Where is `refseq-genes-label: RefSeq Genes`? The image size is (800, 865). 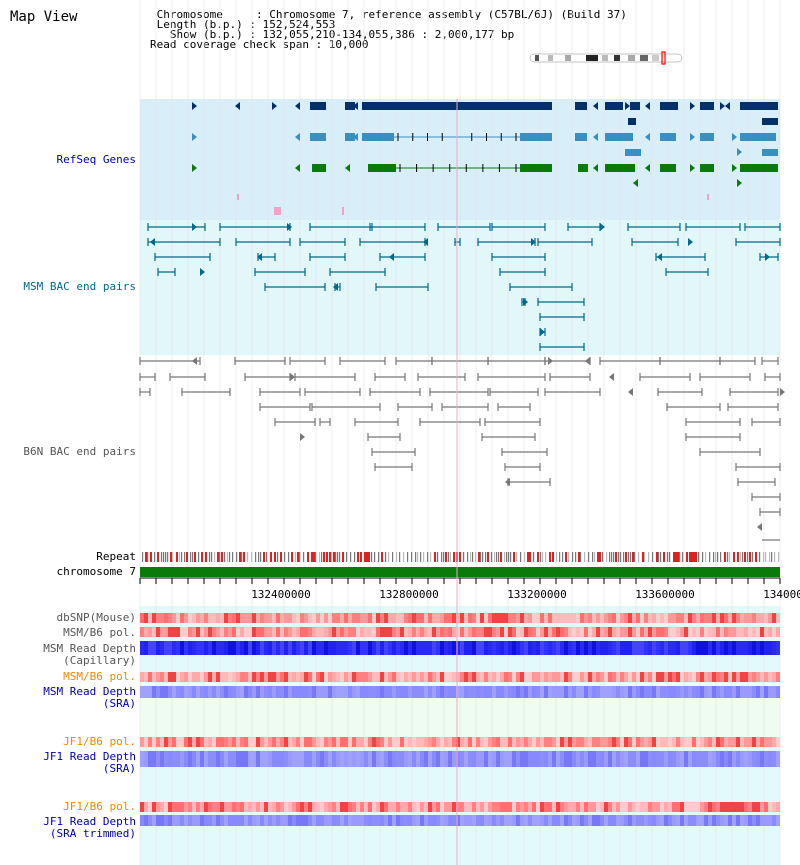
refseq-genes-label: RefSeq Genes is located at coordinates (96, 159).